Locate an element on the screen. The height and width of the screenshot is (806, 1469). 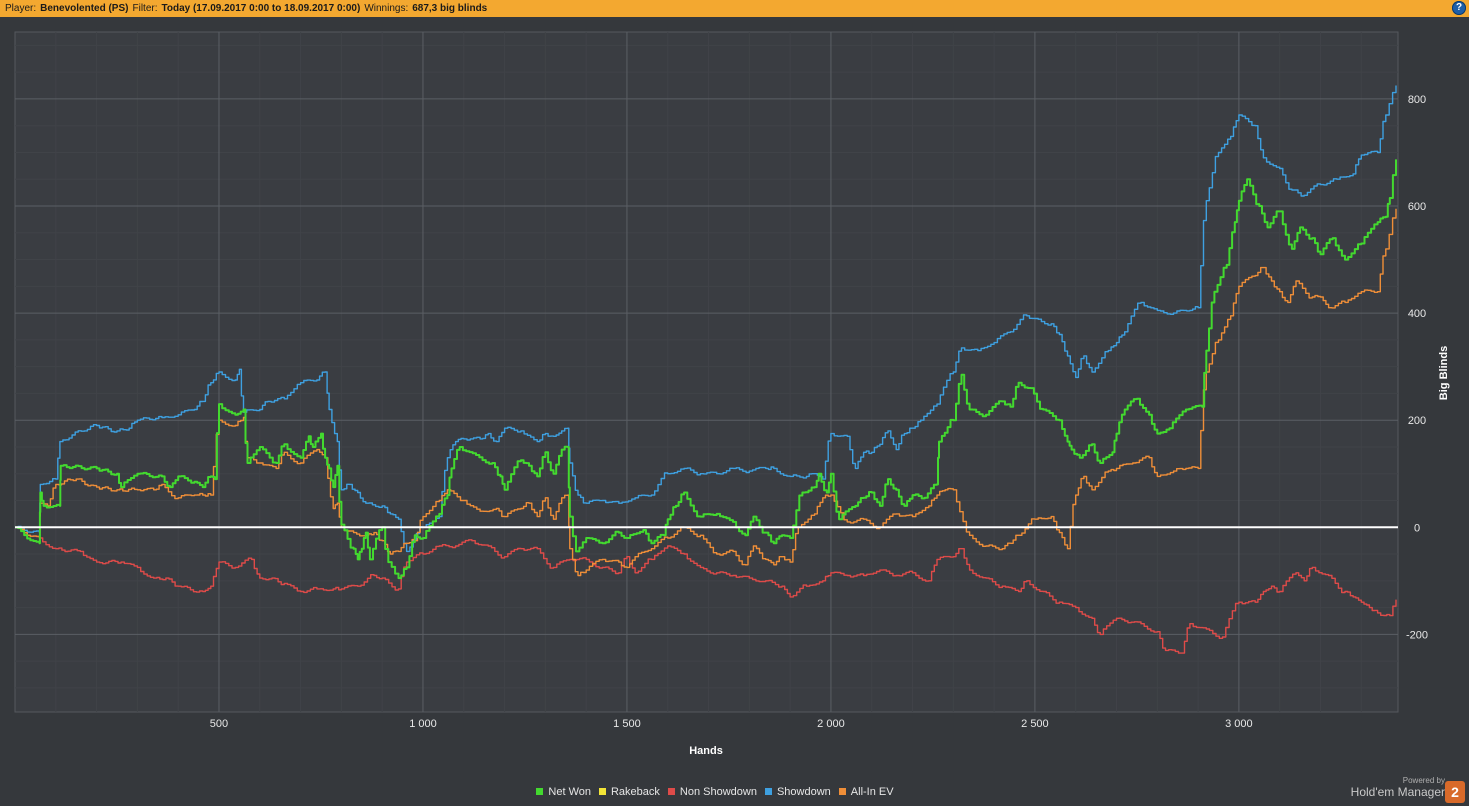
legend-label: Net Won is located at coordinates (569, 792).